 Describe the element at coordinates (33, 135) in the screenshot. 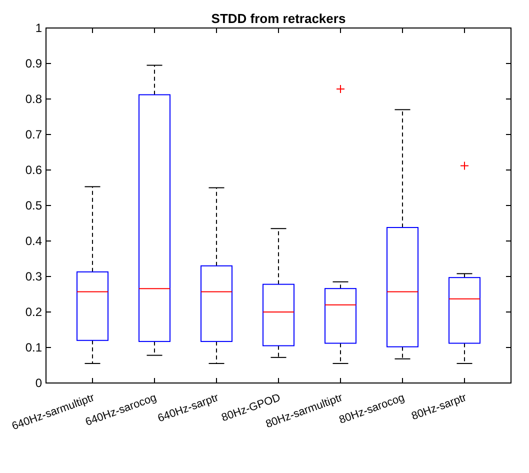

I see `y-tick-label: 0.7` at that location.